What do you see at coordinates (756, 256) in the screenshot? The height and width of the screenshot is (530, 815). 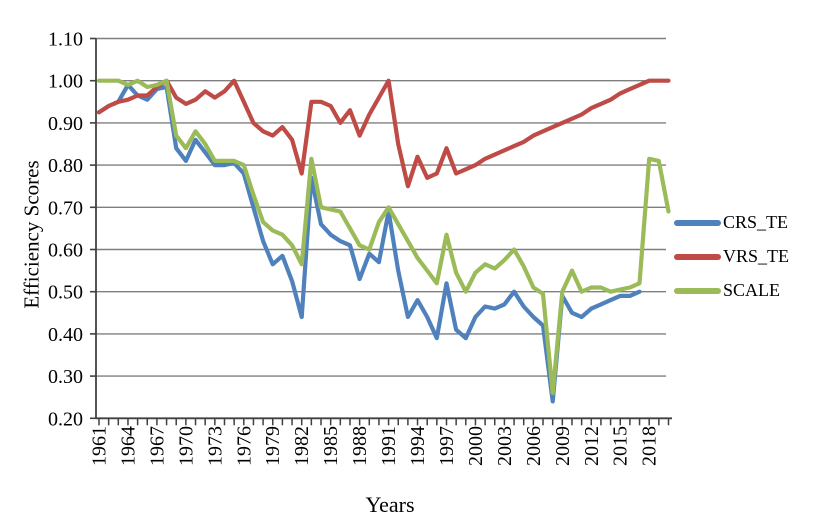 I see `legend-label-vrs-te: VRS_TE` at bounding box center [756, 256].